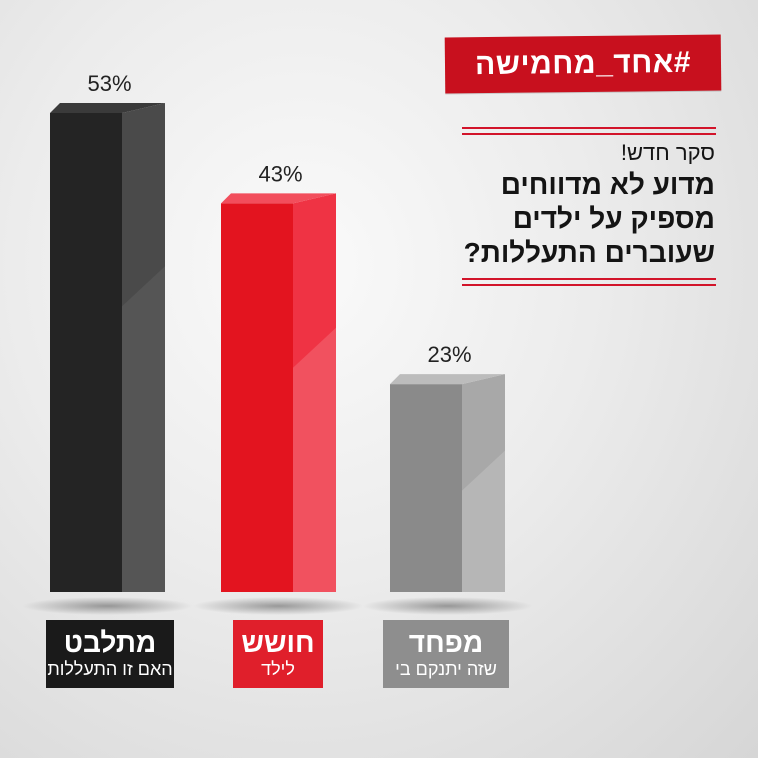  I want to click on category-main-label: חושש, so click(278, 642).